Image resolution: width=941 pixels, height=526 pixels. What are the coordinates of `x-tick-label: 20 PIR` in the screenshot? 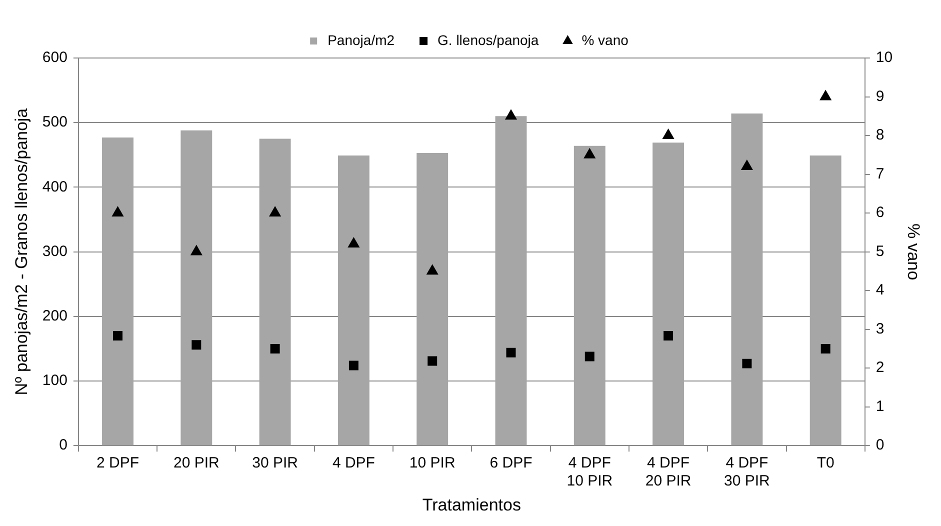 It's located at (196, 463).